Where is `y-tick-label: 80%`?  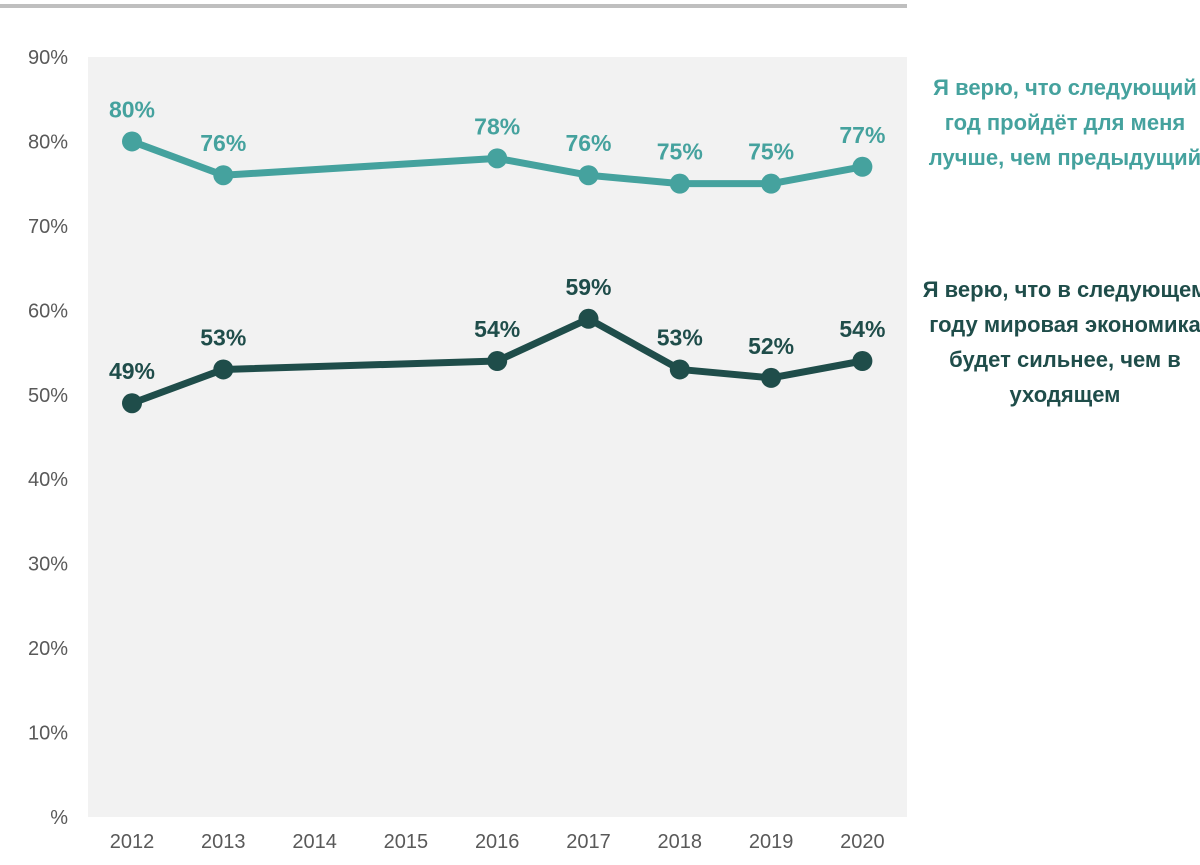
y-tick-label: 80% is located at coordinates (48, 142).